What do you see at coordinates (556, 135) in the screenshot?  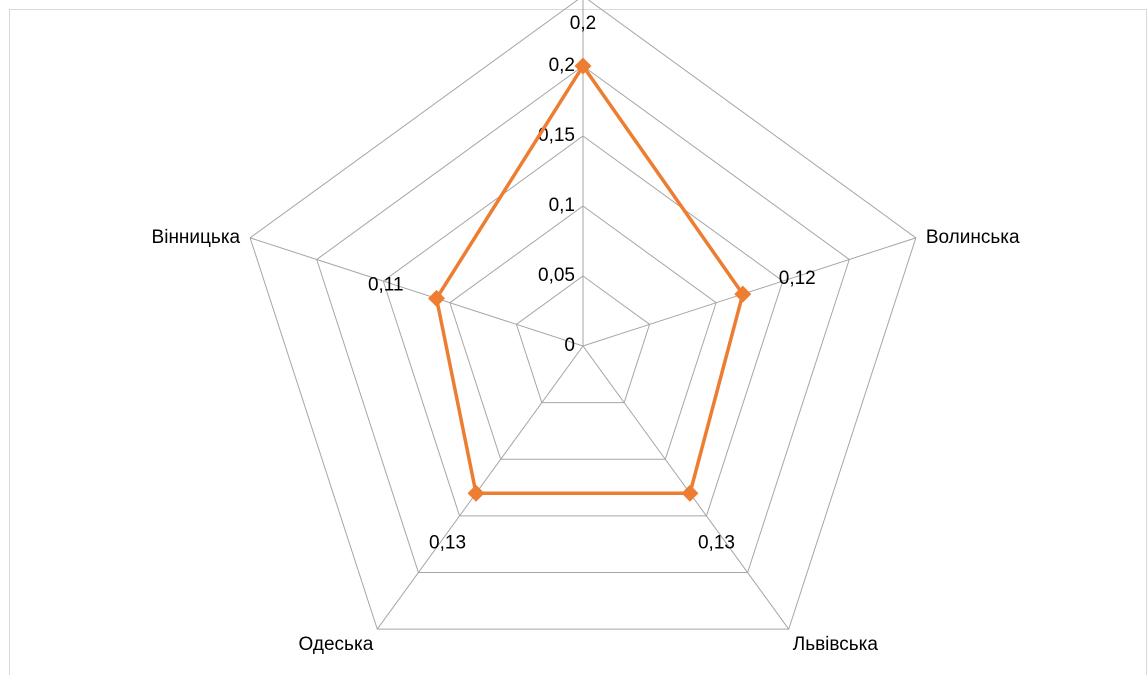 I see `radial-tick-label: 0,15` at bounding box center [556, 135].